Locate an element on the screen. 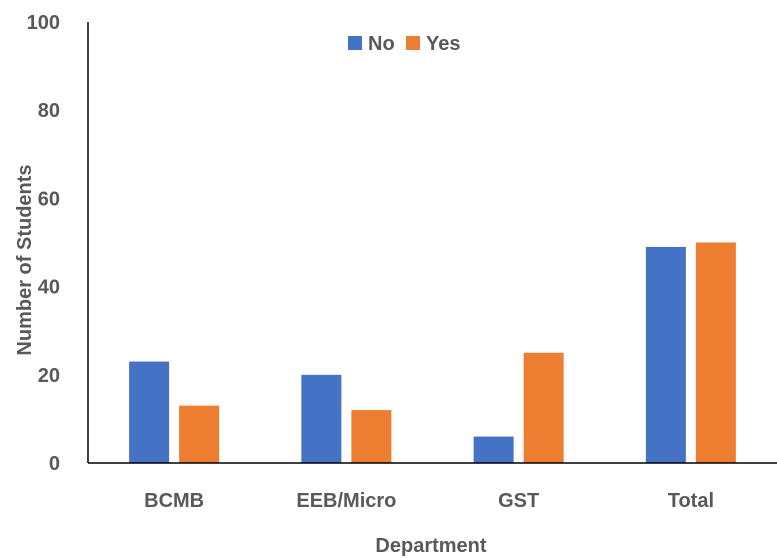 This screenshot has width=777, height=558. y-axis-title: Number of Students is located at coordinates (25, 259).